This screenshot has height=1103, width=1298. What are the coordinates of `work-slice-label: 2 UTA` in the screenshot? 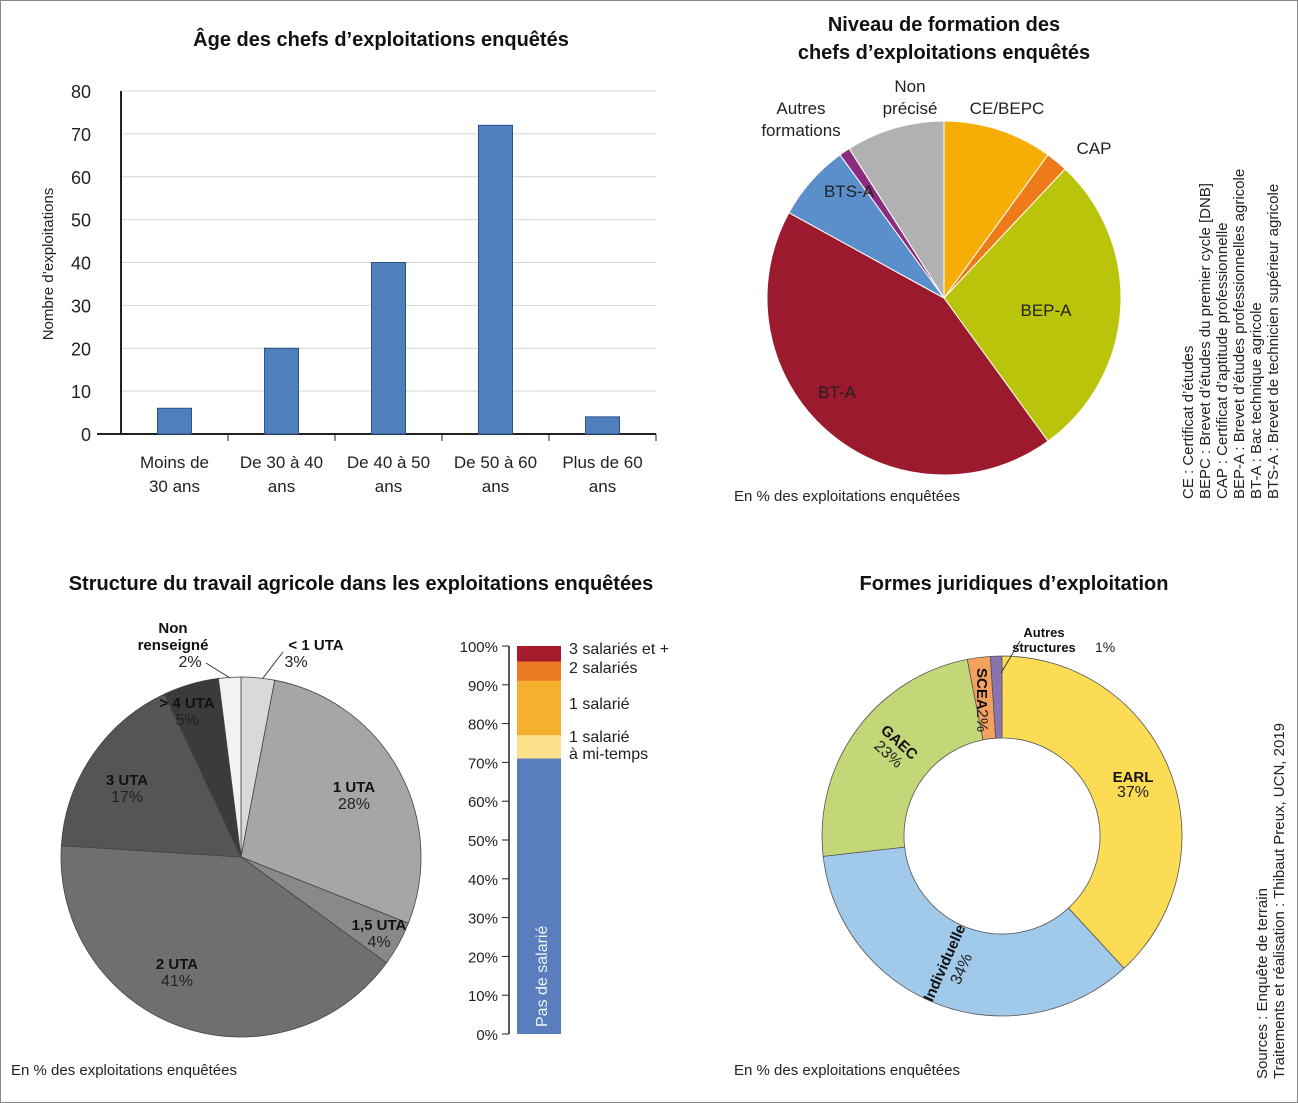 It's located at (177, 964).